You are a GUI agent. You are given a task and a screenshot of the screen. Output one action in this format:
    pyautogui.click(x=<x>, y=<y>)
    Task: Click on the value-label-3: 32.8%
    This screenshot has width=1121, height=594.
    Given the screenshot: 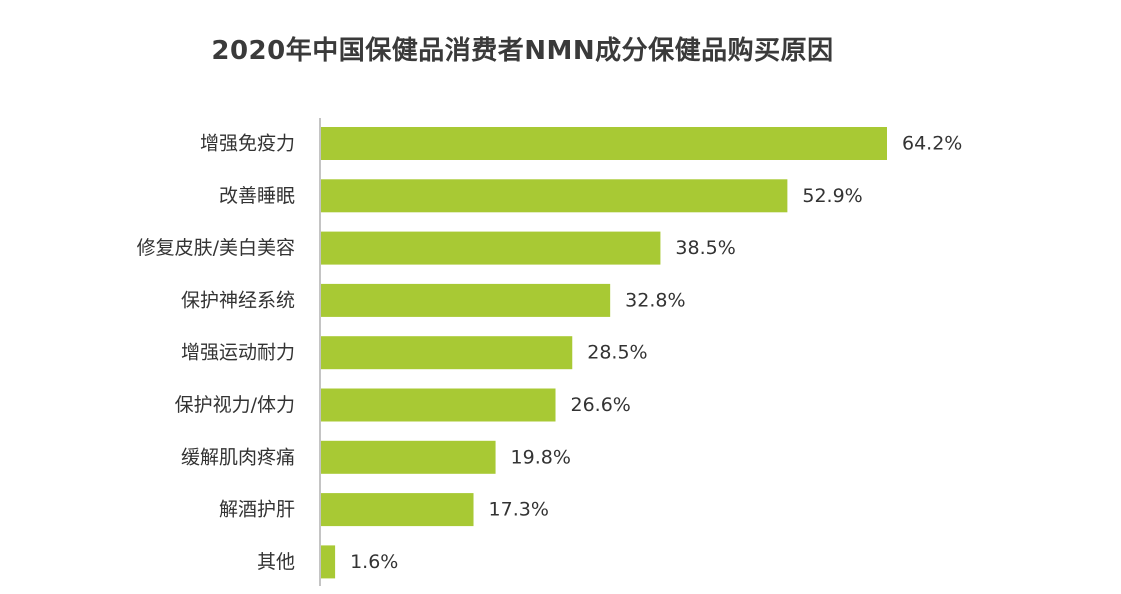 What is the action you would take?
    pyautogui.click(x=655, y=300)
    